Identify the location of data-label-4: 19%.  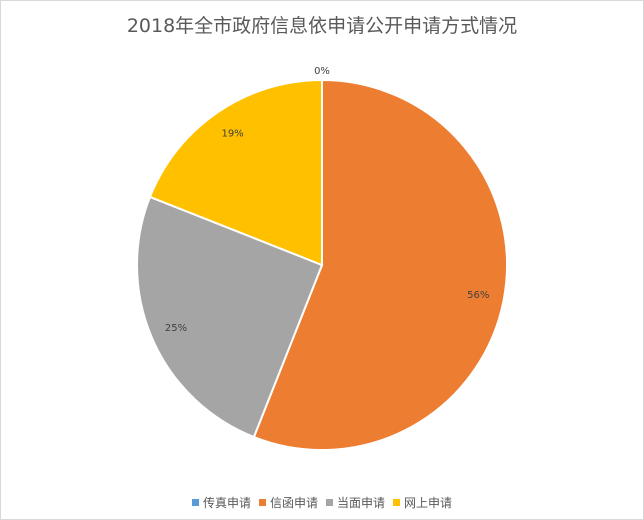
(232, 133).